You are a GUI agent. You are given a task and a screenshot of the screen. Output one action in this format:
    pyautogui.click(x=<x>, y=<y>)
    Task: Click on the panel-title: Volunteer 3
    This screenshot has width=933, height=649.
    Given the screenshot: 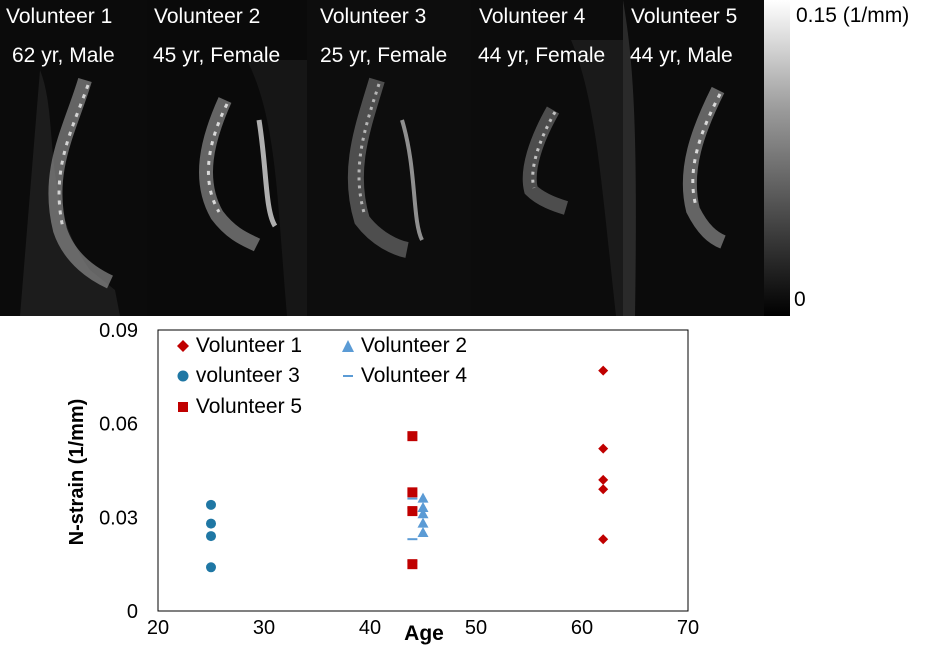 What is the action you would take?
    pyautogui.click(x=373, y=16)
    